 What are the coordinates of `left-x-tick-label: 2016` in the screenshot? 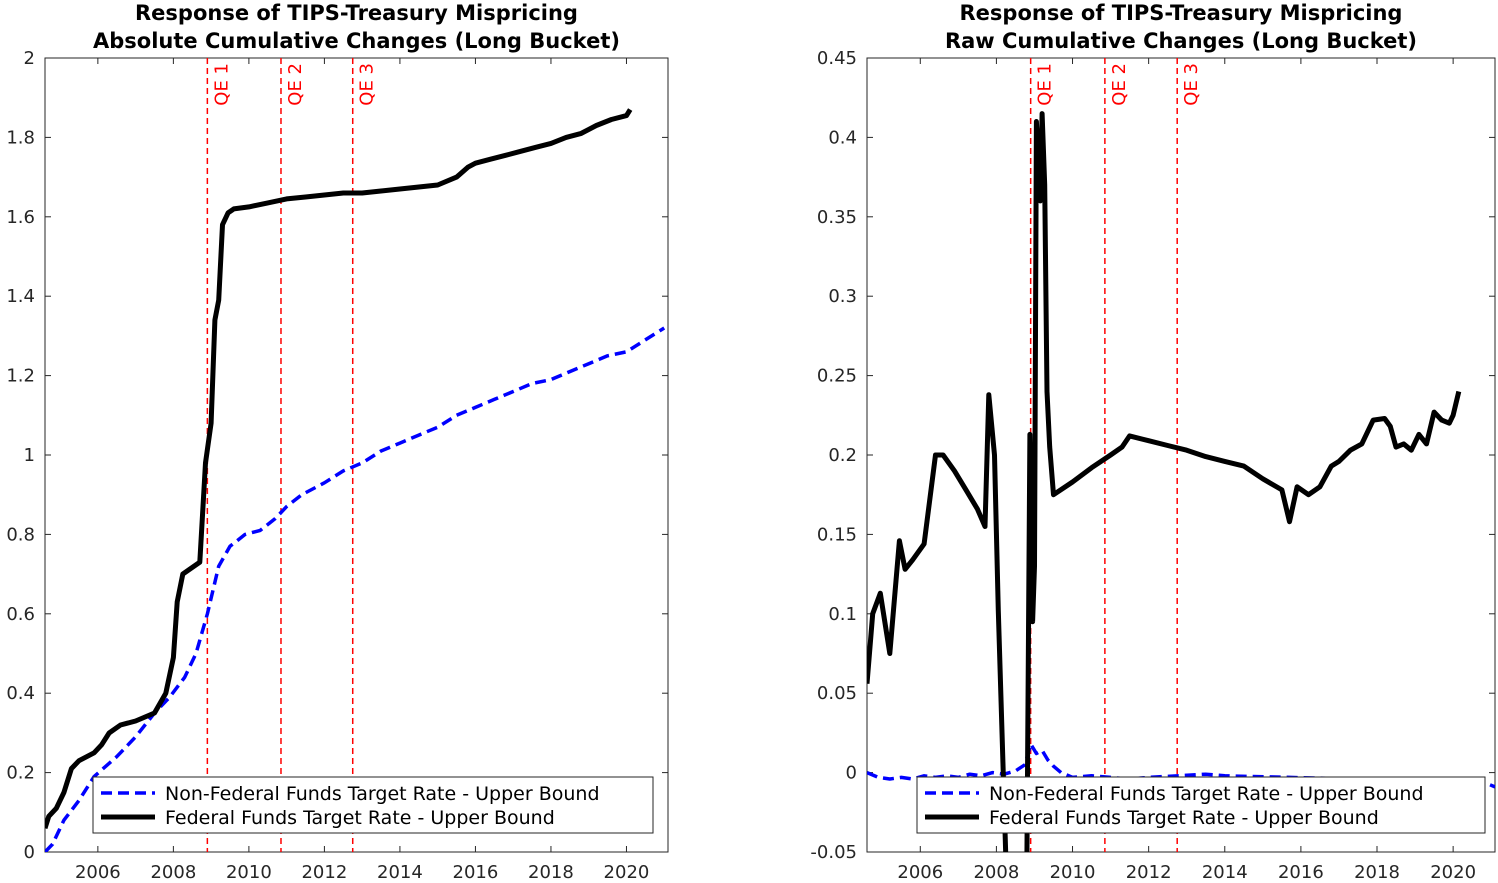 It's located at (476, 872).